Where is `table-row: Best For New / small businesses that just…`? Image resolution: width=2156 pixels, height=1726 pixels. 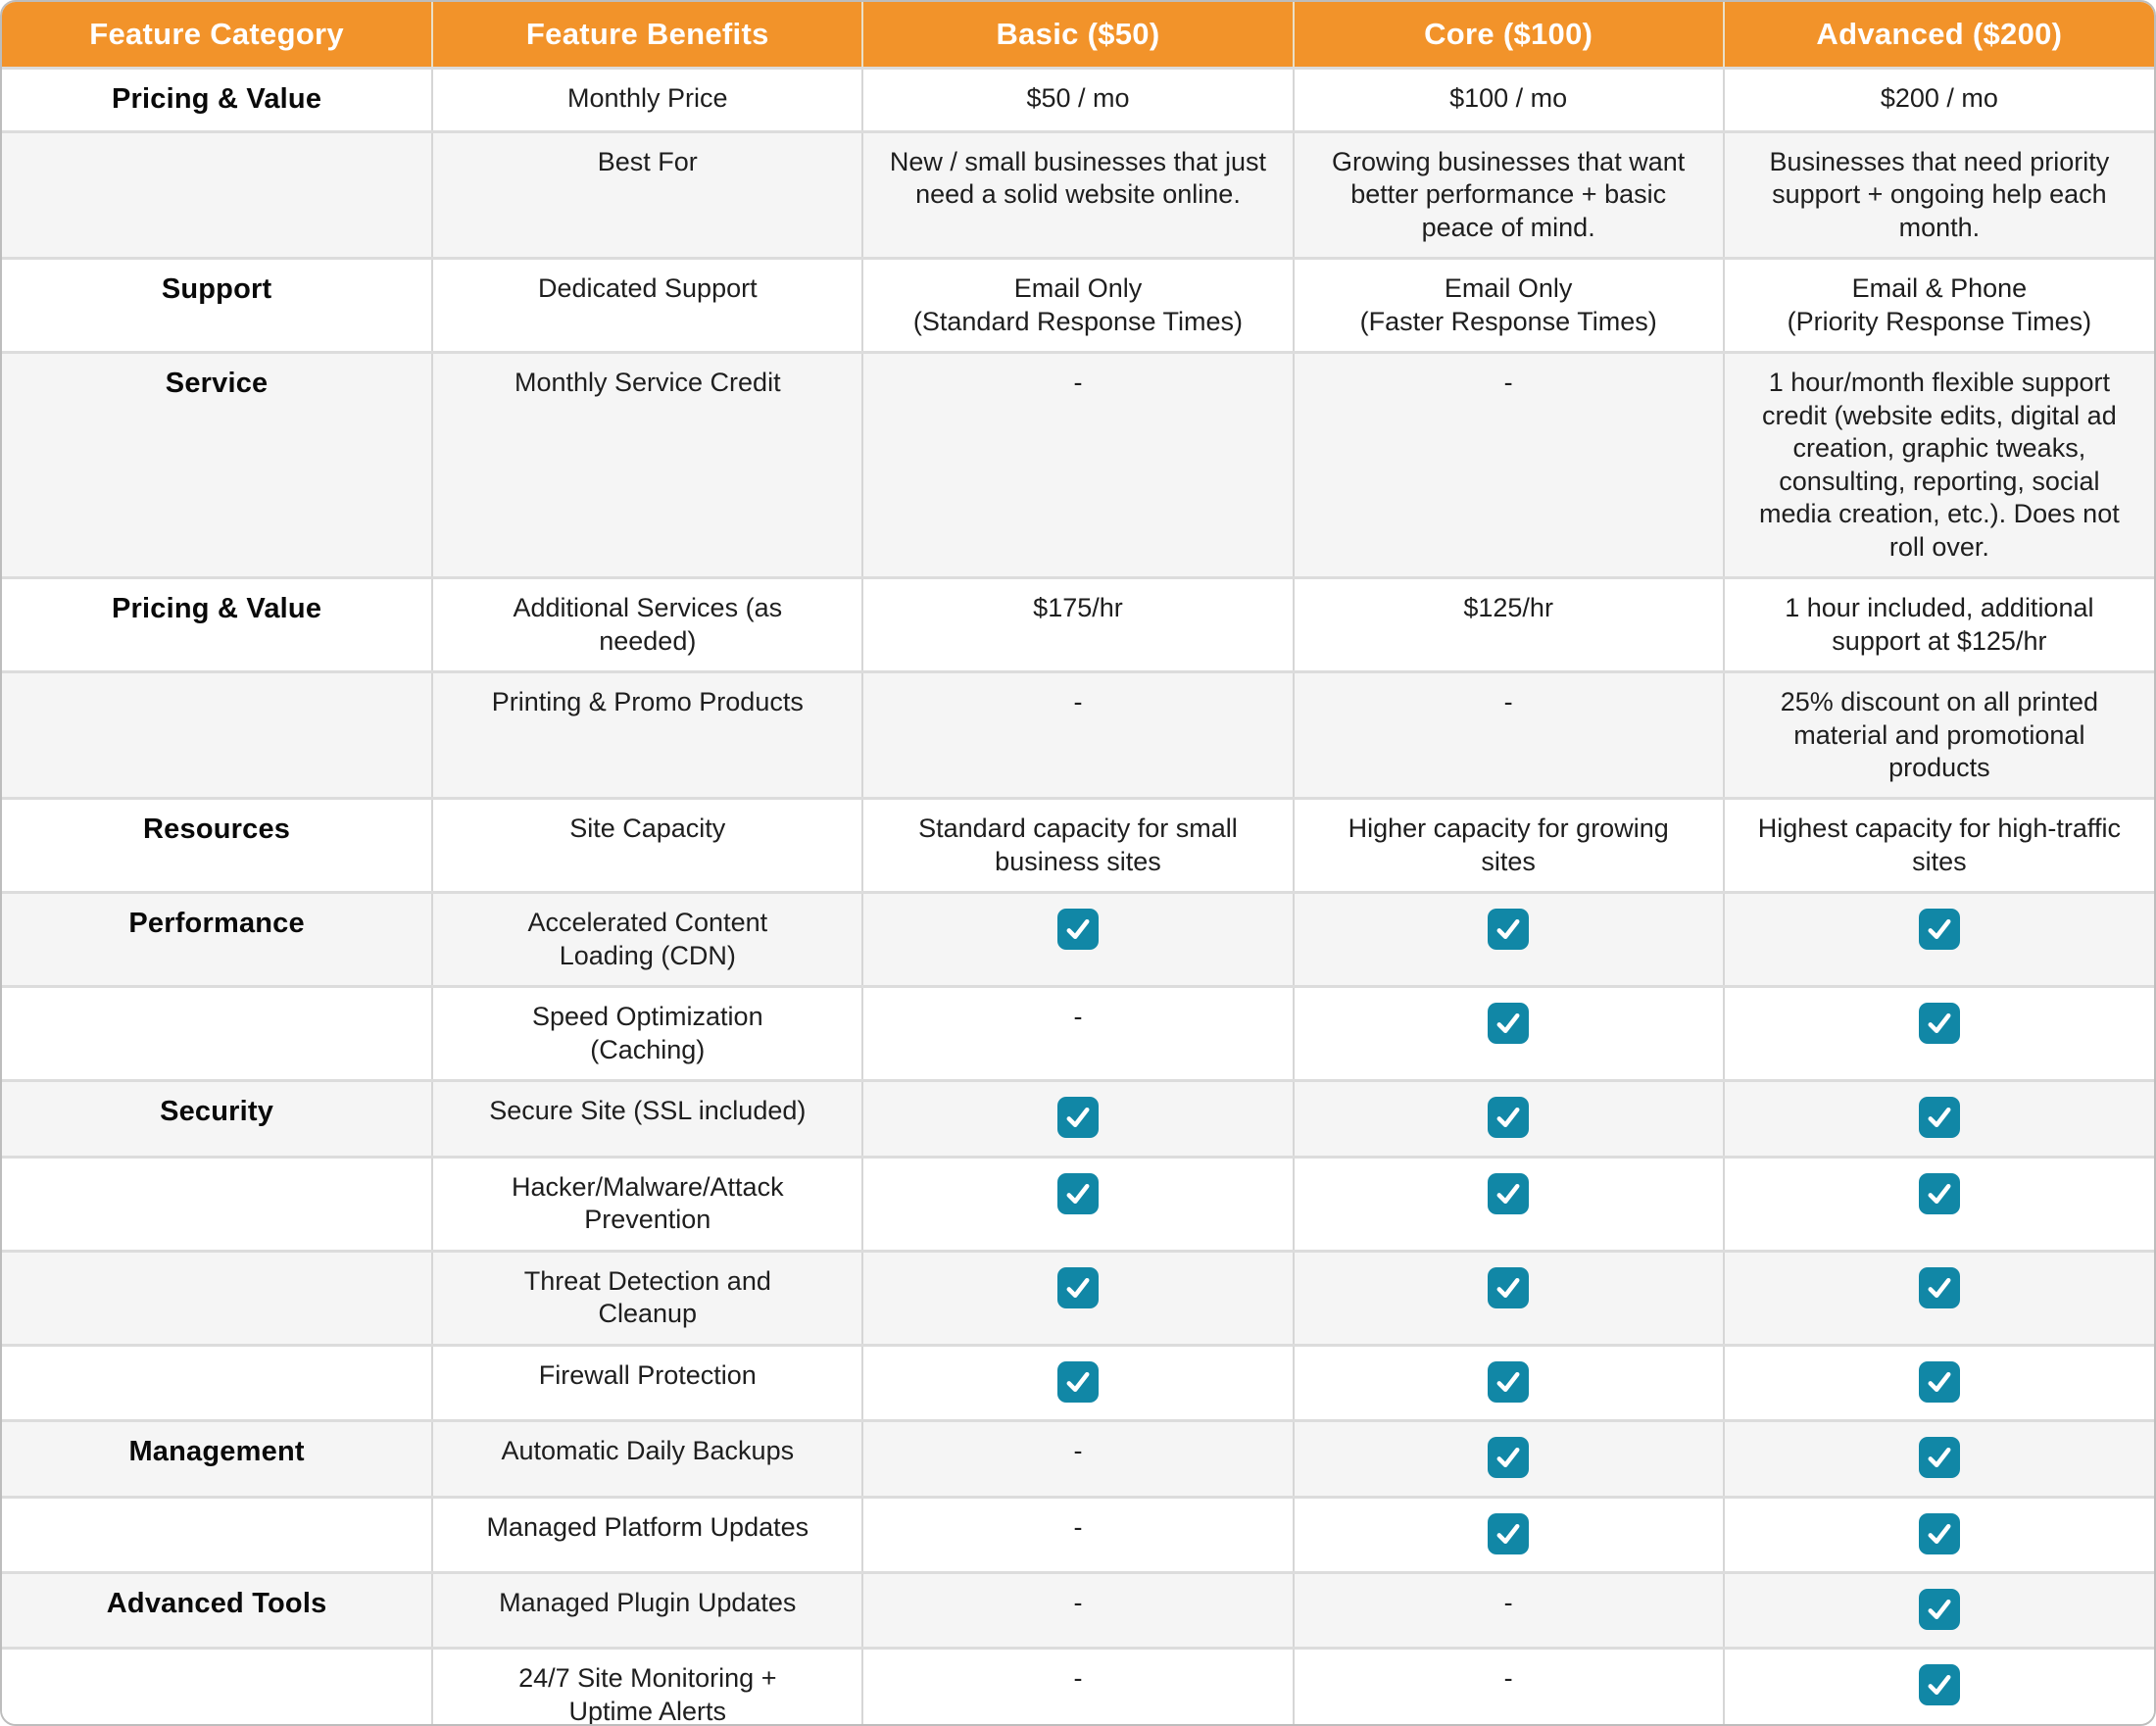 table-row: Best For New / small businesses that just… is located at coordinates (1078, 194).